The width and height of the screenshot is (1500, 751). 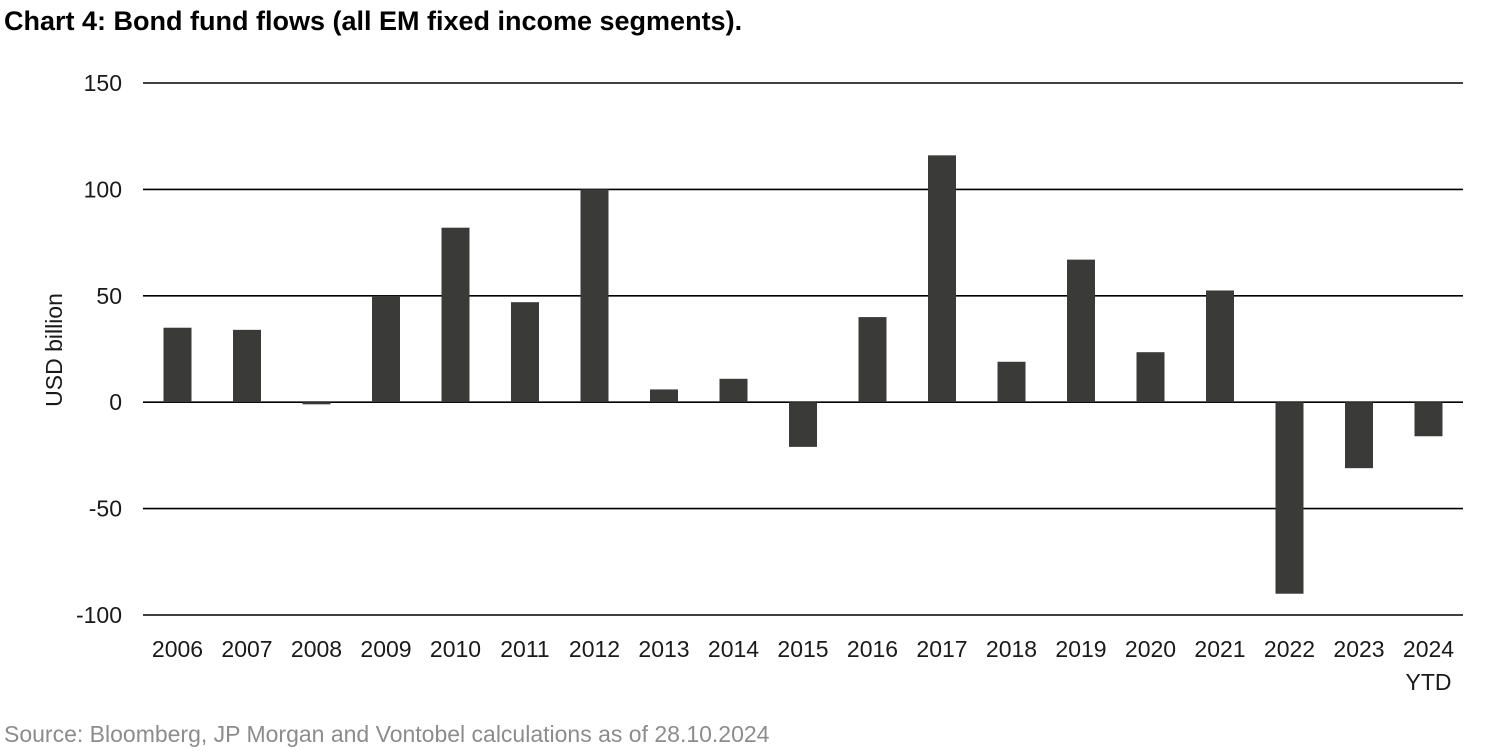 I want to click on bar-2016, so click(x=872, y=360).